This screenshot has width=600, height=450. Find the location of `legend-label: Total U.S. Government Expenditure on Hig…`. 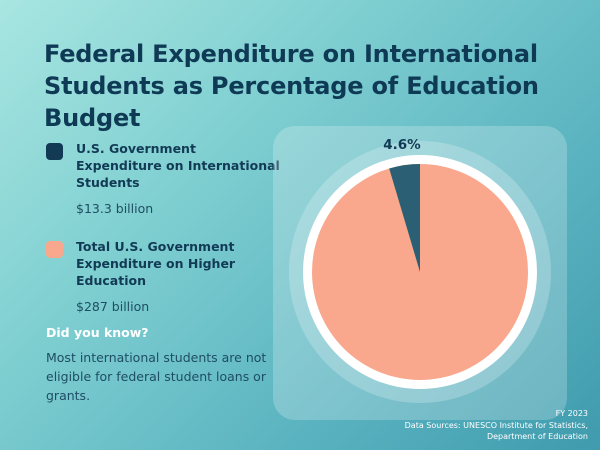

legend-label: Total U.S. Government Expenditure on Hig… is located at coordinates (156, 263).